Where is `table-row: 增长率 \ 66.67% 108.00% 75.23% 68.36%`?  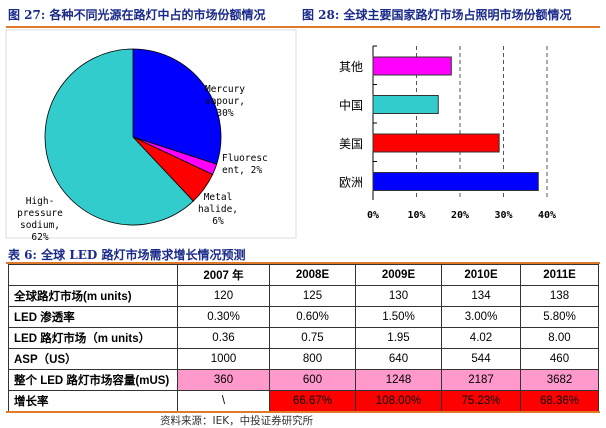 table-row: 增长率 \ 66.67% 108.00% 75.23% 68.36% is located at coordinates (303, 401).